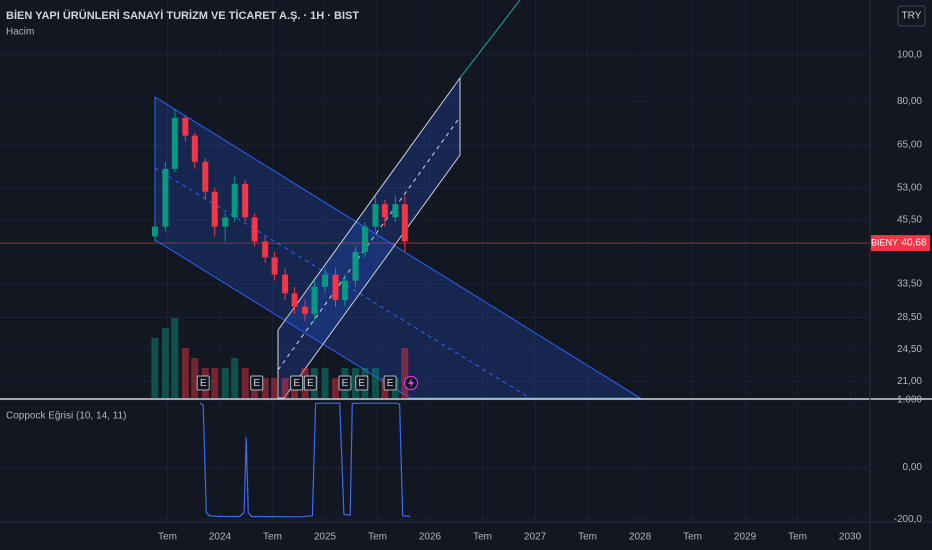 The width and height of the screenshot is (932, 550). What do you see at coordinates (909, 381) in the screenshot?
I see `y-tick-label: 21,00` at bounding box center [909, 381].